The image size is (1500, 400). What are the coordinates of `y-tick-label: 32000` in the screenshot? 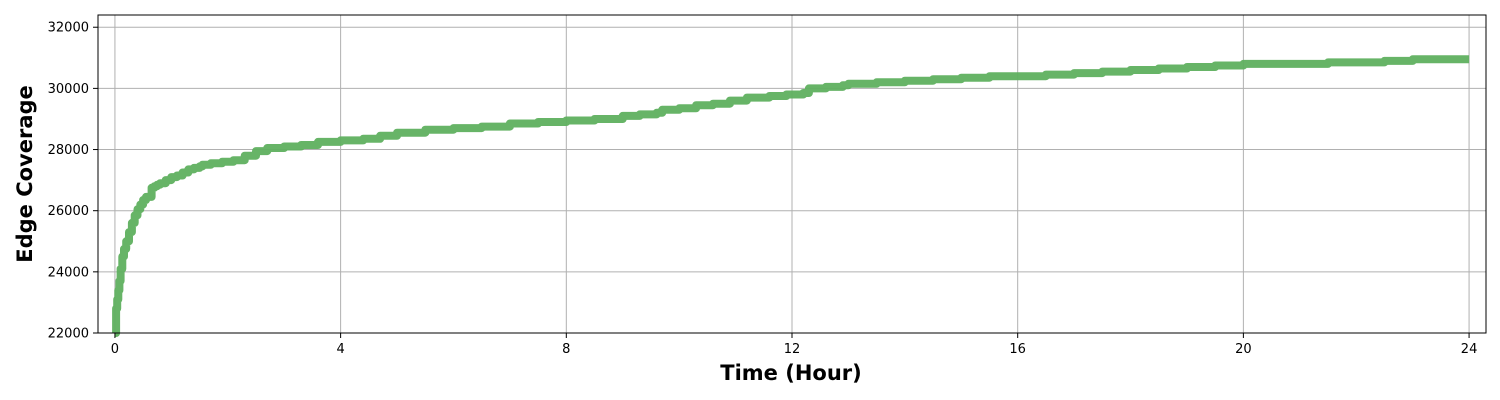 It's located at (68, 28).